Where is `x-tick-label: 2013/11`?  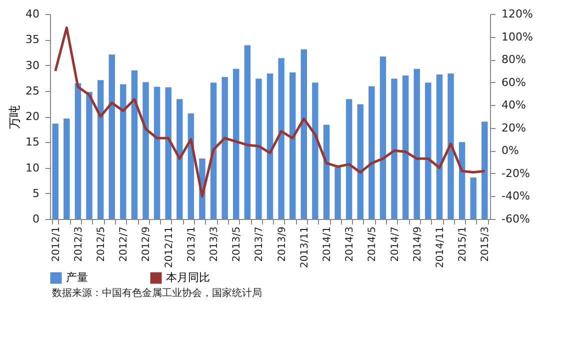
x-tick-label: 2013/11 is located at coordinates (304, 247).